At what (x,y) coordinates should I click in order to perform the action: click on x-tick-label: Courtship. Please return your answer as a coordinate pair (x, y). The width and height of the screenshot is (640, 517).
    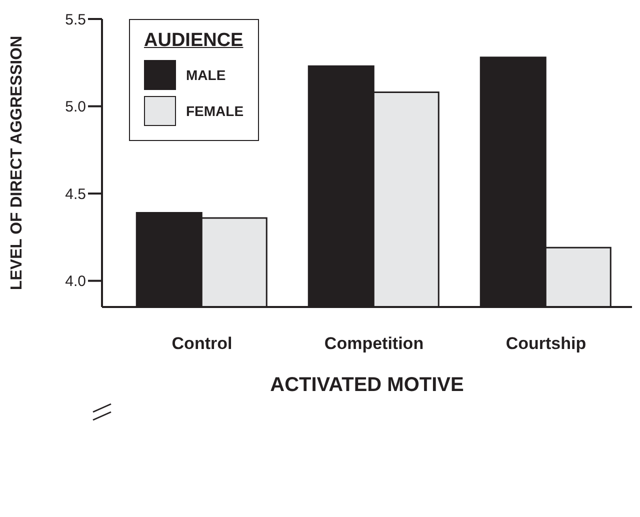
    Looking at the image, I should click on (546, 343).